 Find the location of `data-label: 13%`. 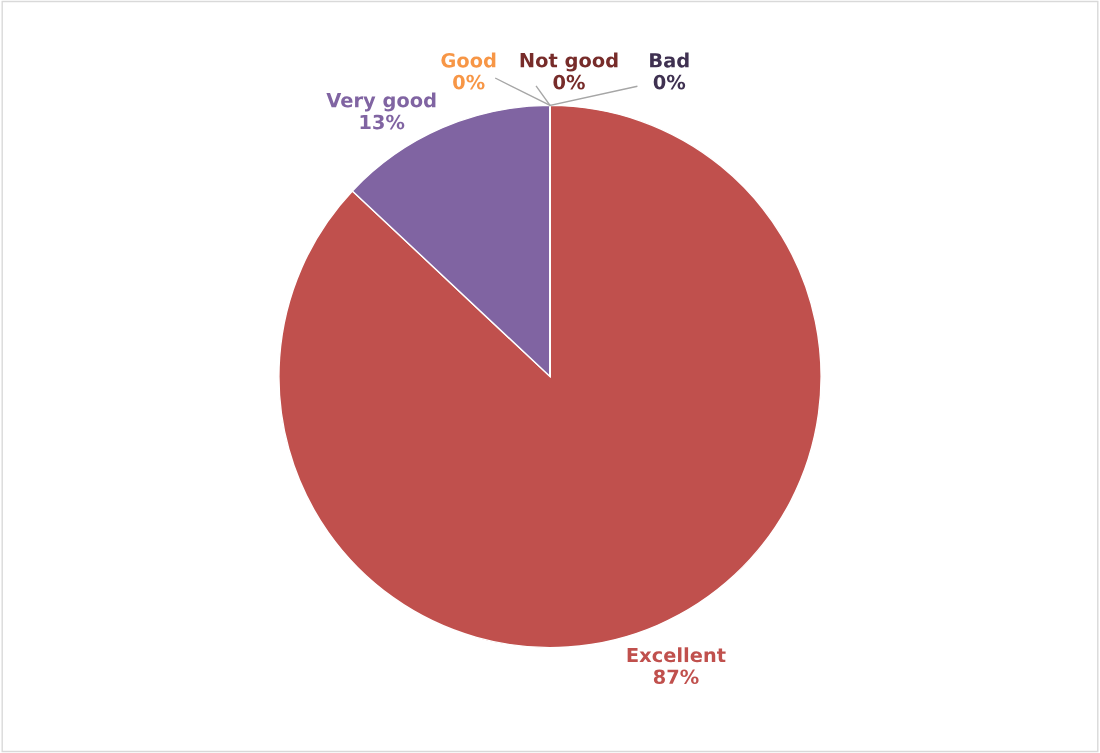

data-label: 13% is located at coordinates (382, 122).